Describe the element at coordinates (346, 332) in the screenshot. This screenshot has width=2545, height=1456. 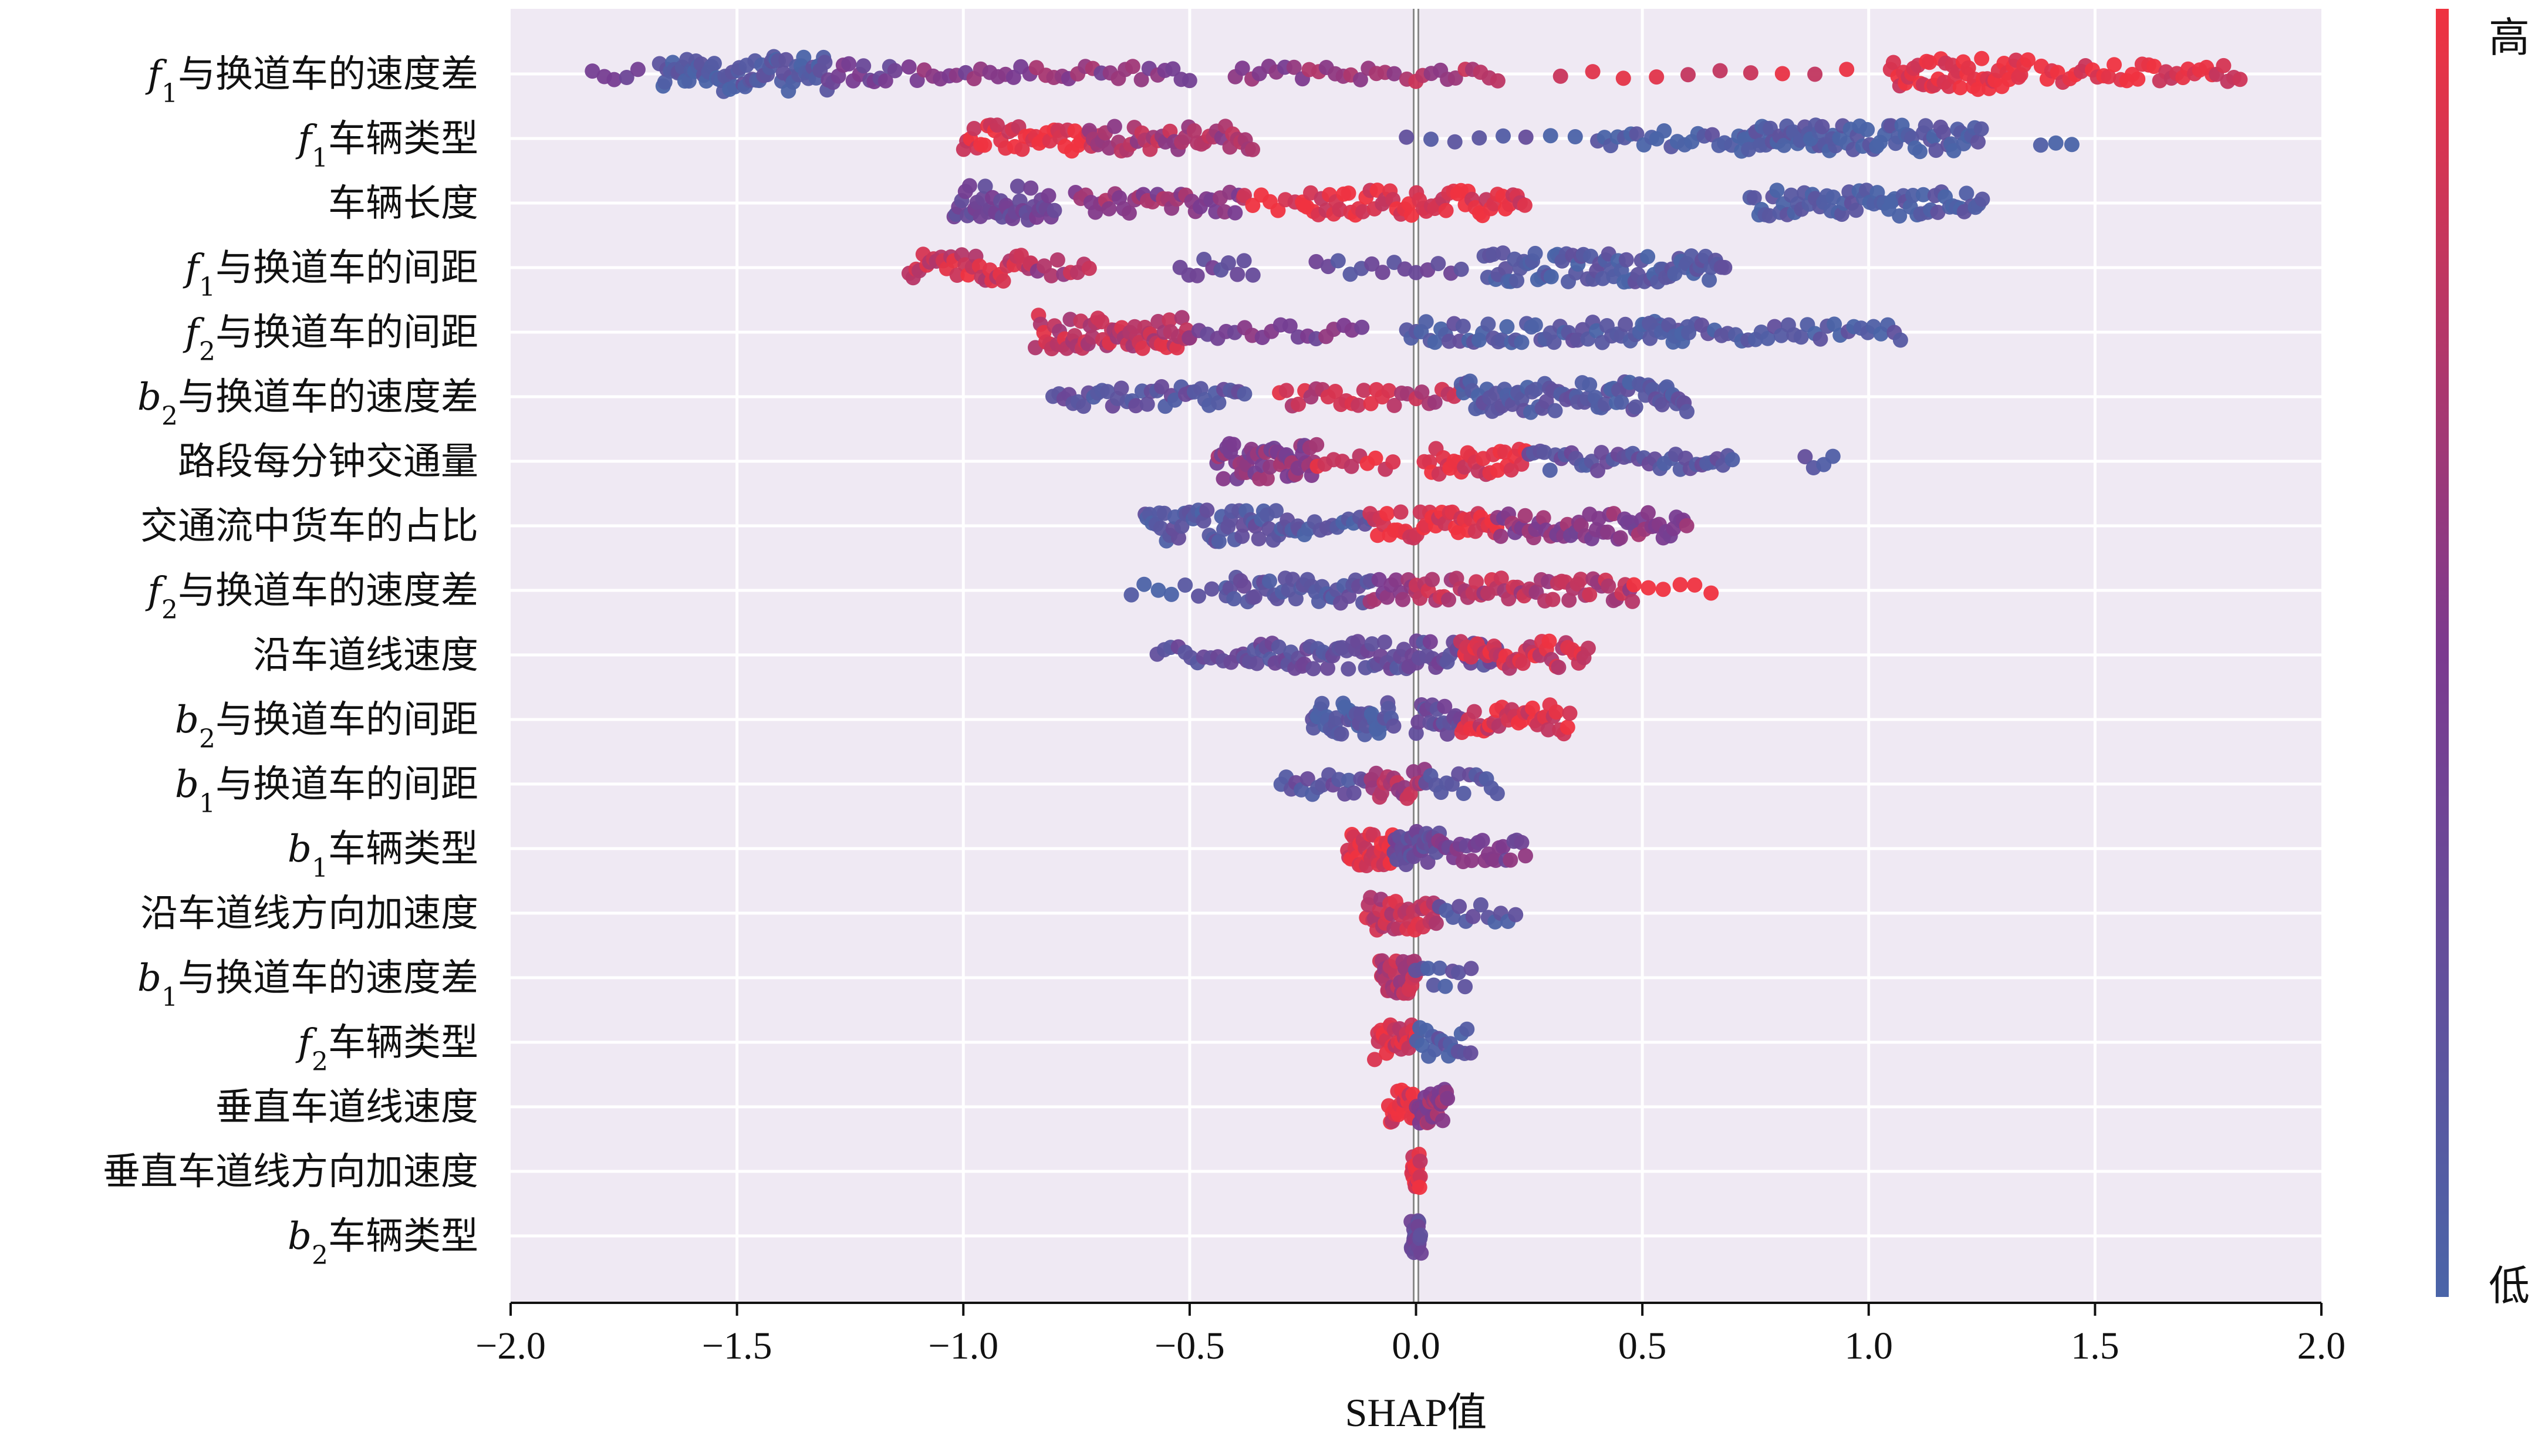
I see `feature-label-text: 与换道车的间距` at that location.